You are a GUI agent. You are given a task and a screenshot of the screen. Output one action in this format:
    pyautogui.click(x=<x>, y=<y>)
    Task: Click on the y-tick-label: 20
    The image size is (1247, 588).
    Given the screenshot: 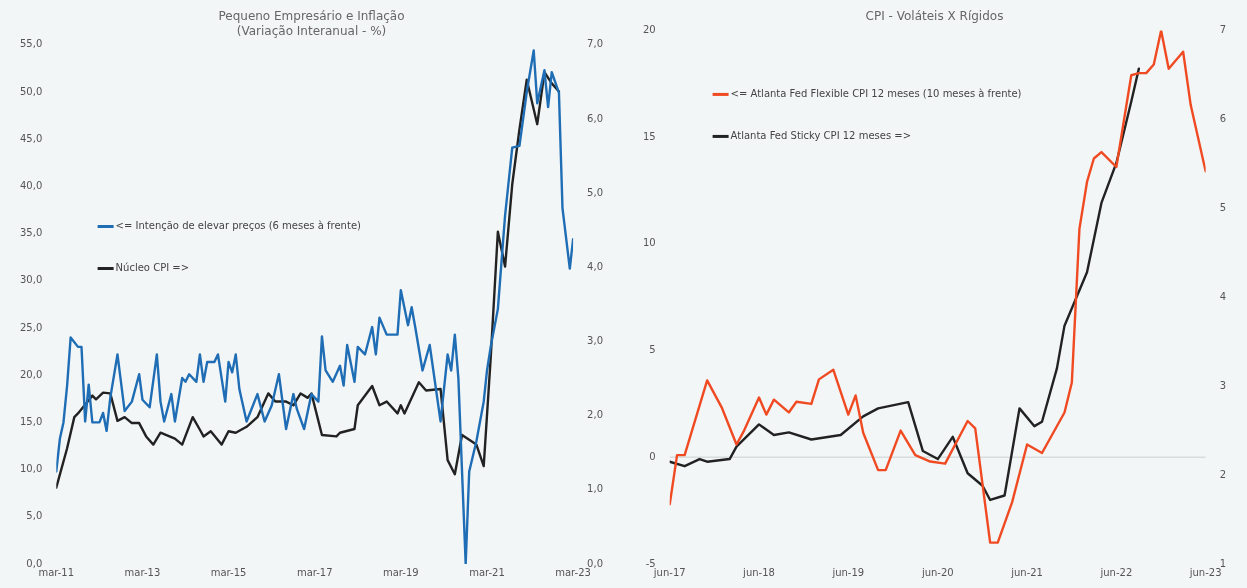 What is the action you would take?
    pyautogui.click(x=649, y=29)
    